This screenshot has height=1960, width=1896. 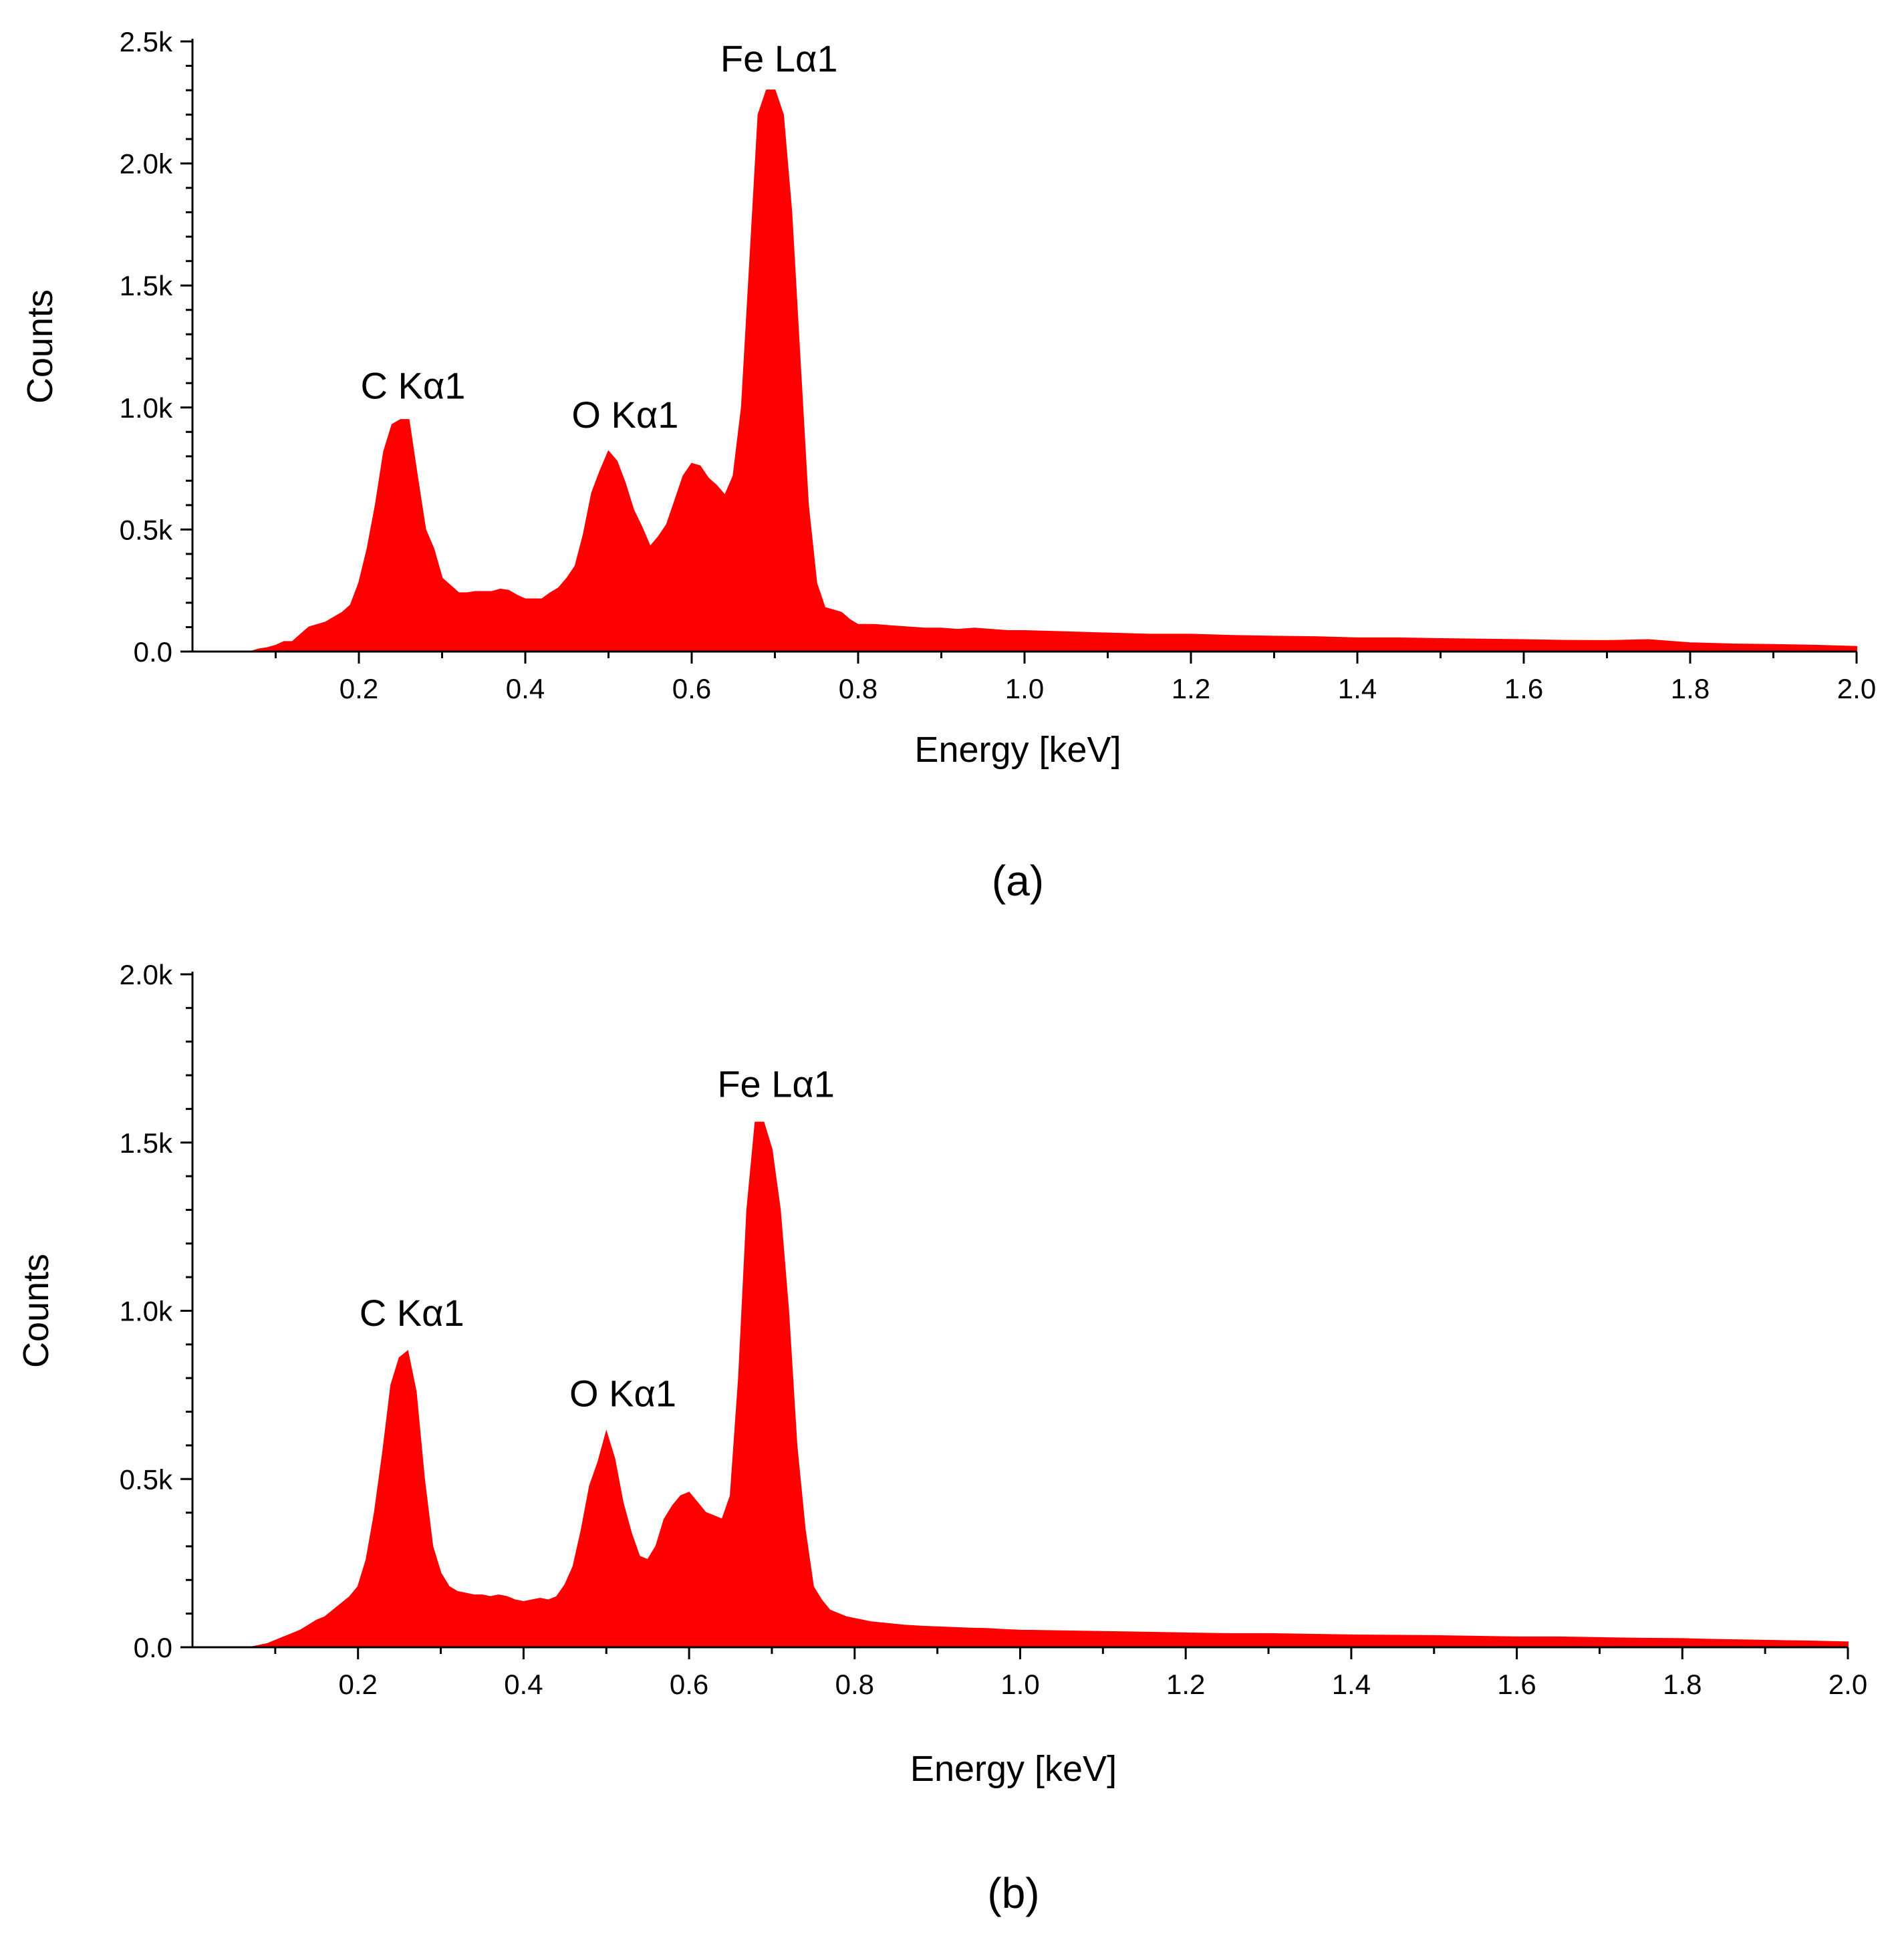 I want to click on panel-label: (b), so click(x=1013, y=1893).